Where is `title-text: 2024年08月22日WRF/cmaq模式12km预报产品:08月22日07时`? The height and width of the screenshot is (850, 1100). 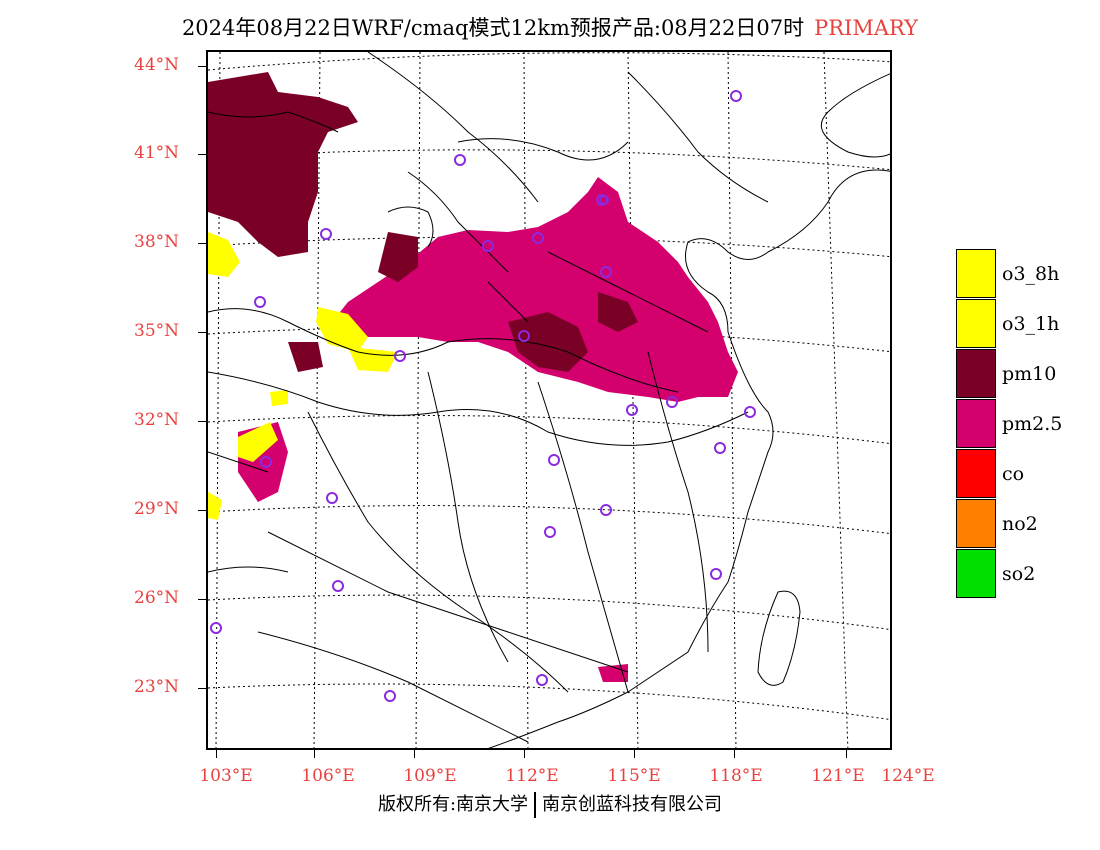
title-text: 2024年08月22日WRF/cmaq模式12km预报产品:08月22日07时 is located at coordinates (493, 28).